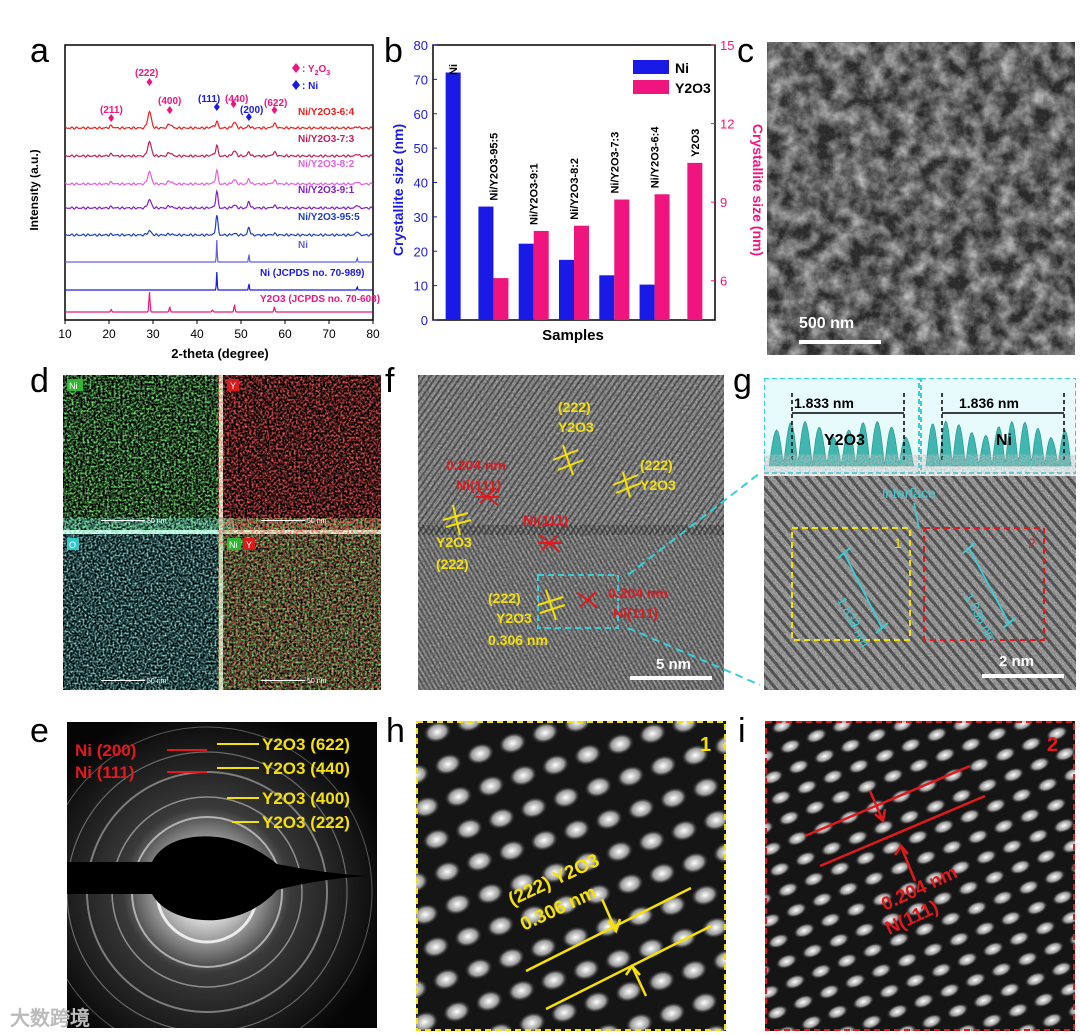 Image resolution: width=1080 pixels, height=1035 pixels. I want to click on peak-111: (111), so click(209, 99).